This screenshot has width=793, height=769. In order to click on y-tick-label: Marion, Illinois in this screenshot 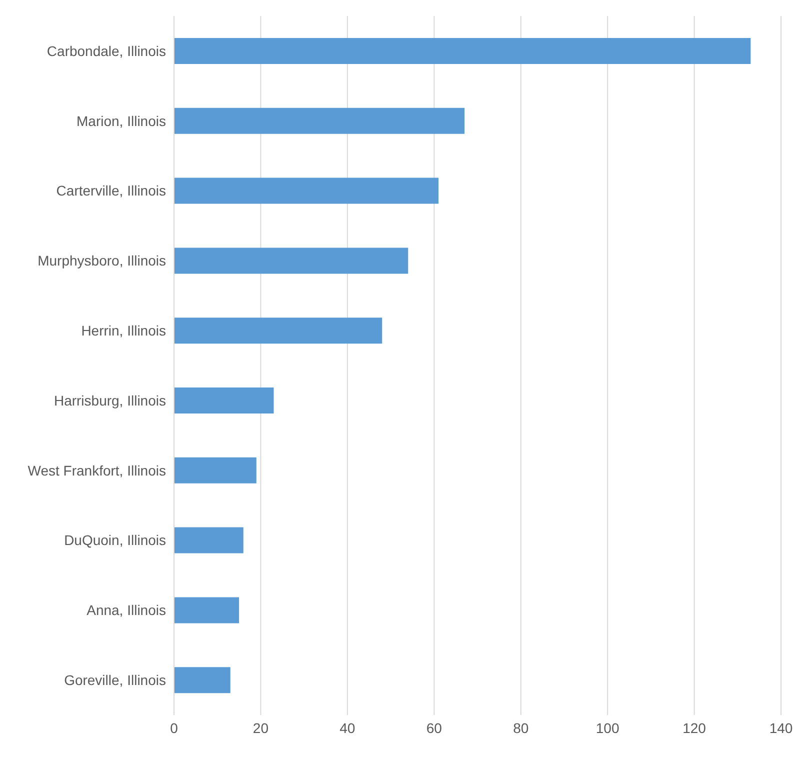, I will do `click(121, 120)`.